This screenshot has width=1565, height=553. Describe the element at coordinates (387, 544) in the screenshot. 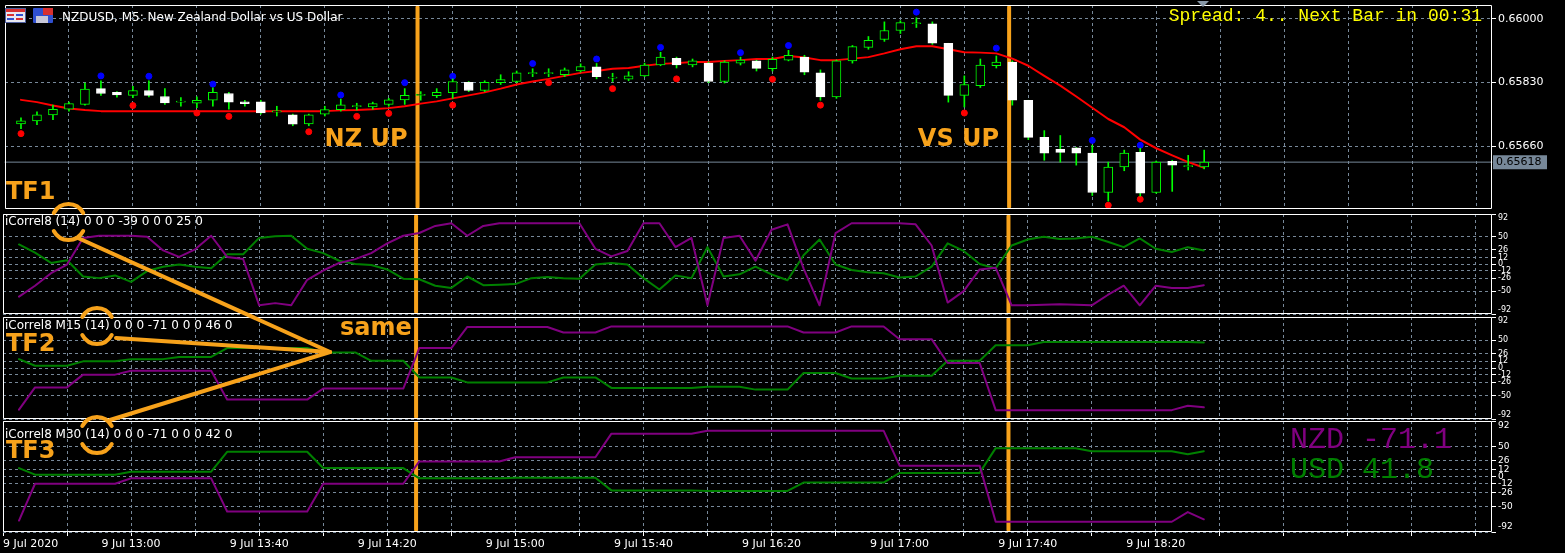

I see `x-tick-label: 9 Jul 14:20` at that location.